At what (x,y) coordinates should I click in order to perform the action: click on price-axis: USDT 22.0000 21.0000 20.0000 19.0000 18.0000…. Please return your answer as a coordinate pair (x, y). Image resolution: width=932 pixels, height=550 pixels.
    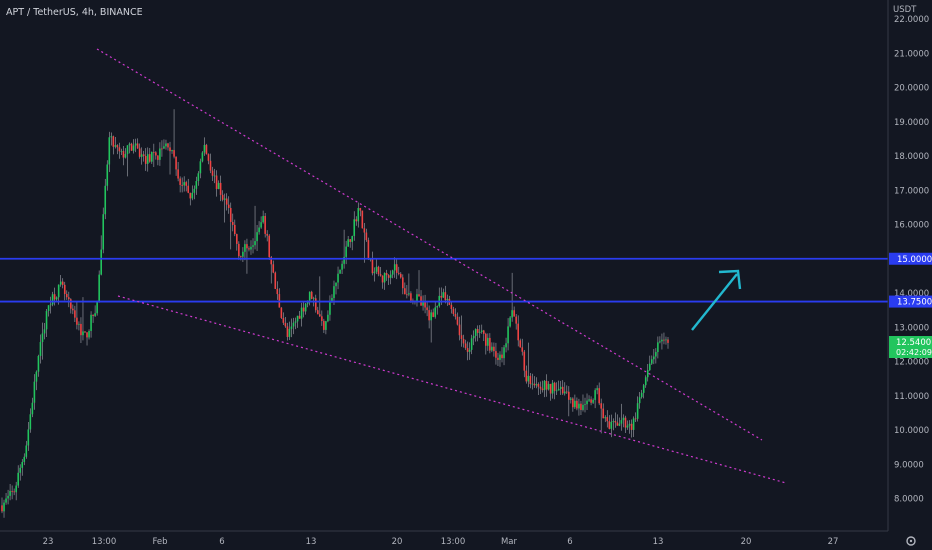
    Looking at the image, I should click on (909, 275).